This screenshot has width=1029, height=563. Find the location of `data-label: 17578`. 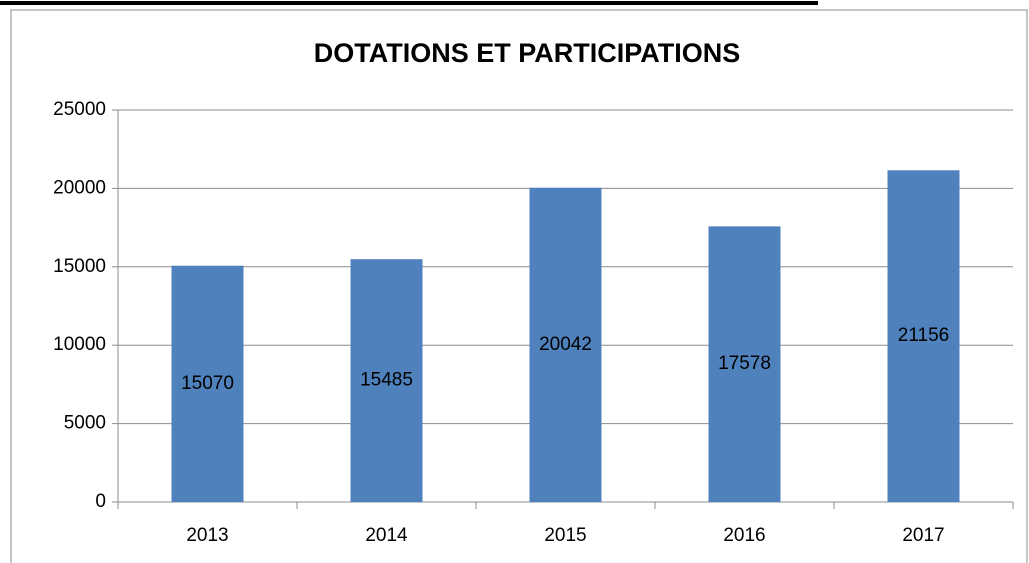

data-label: 17578 is located at coordinates (744, 363).